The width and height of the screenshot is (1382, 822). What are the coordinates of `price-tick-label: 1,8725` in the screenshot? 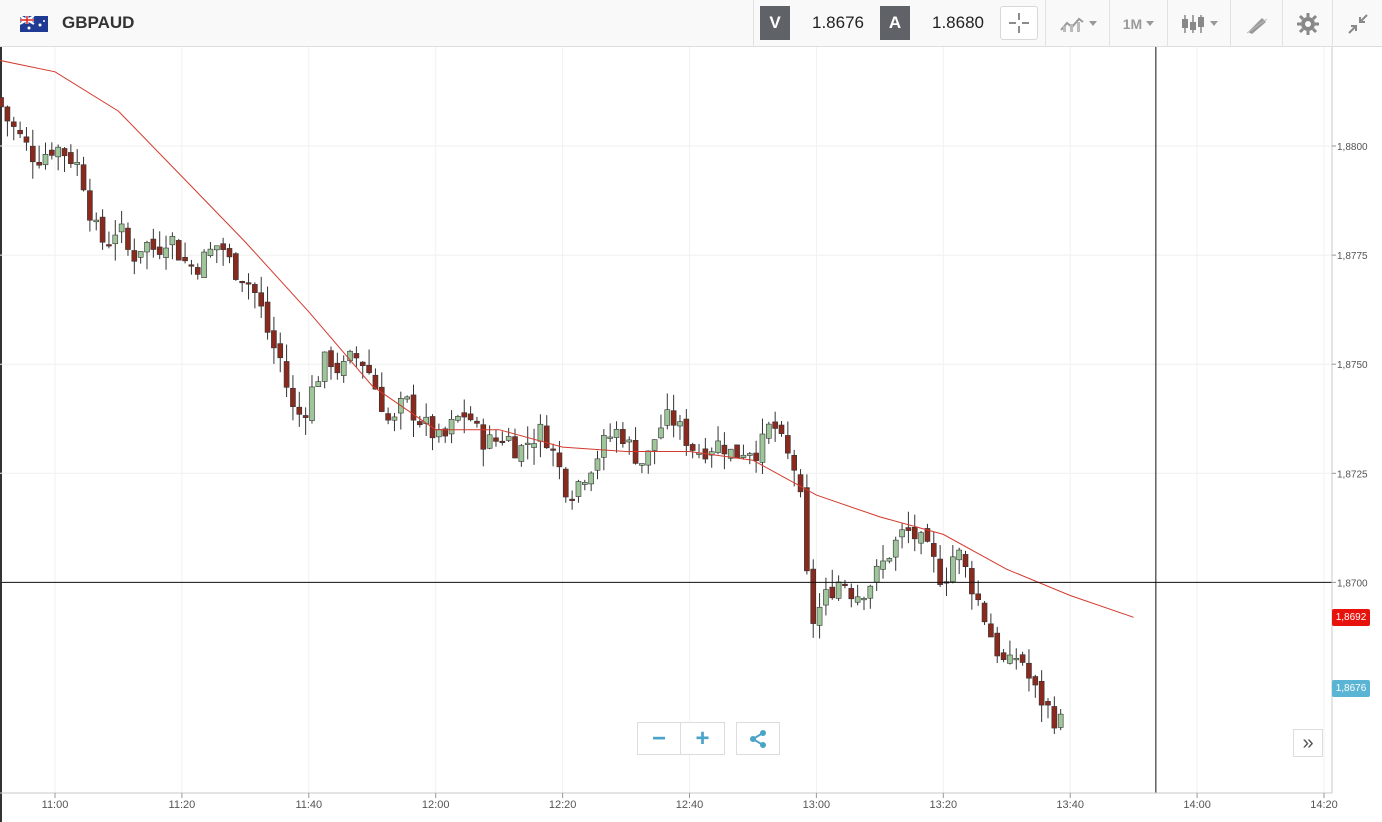 It's located at (1352, 474).